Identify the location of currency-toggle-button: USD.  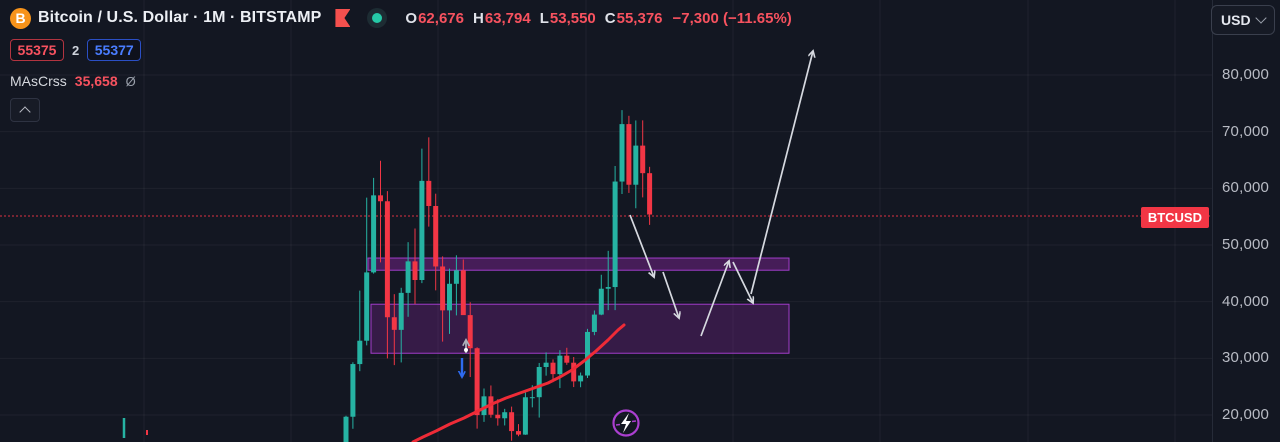
(1243, 20).